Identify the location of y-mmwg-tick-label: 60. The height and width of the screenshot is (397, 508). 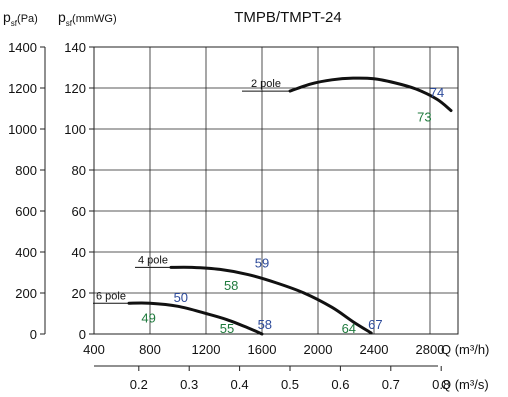
(79, 211).